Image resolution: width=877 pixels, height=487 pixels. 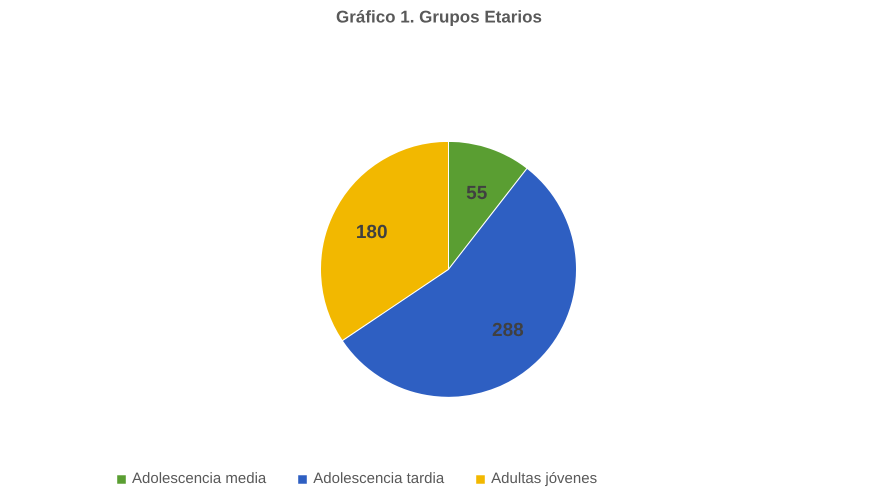 I want to click on chart-title: Gráfico 1. Grupos Etarios, so click(x=439, y=17).